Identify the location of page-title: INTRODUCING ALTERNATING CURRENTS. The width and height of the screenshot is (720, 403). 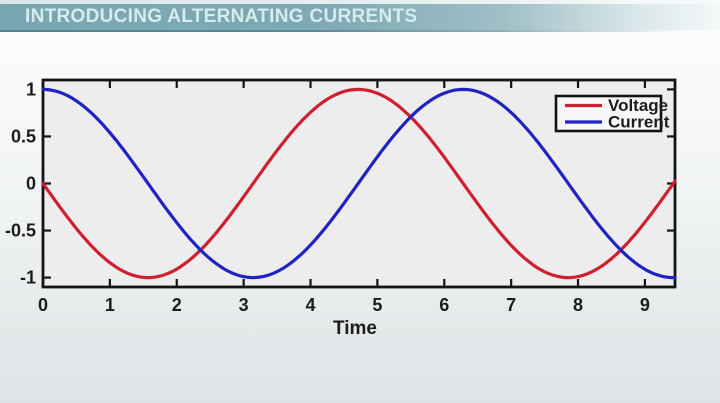
(221, 16).